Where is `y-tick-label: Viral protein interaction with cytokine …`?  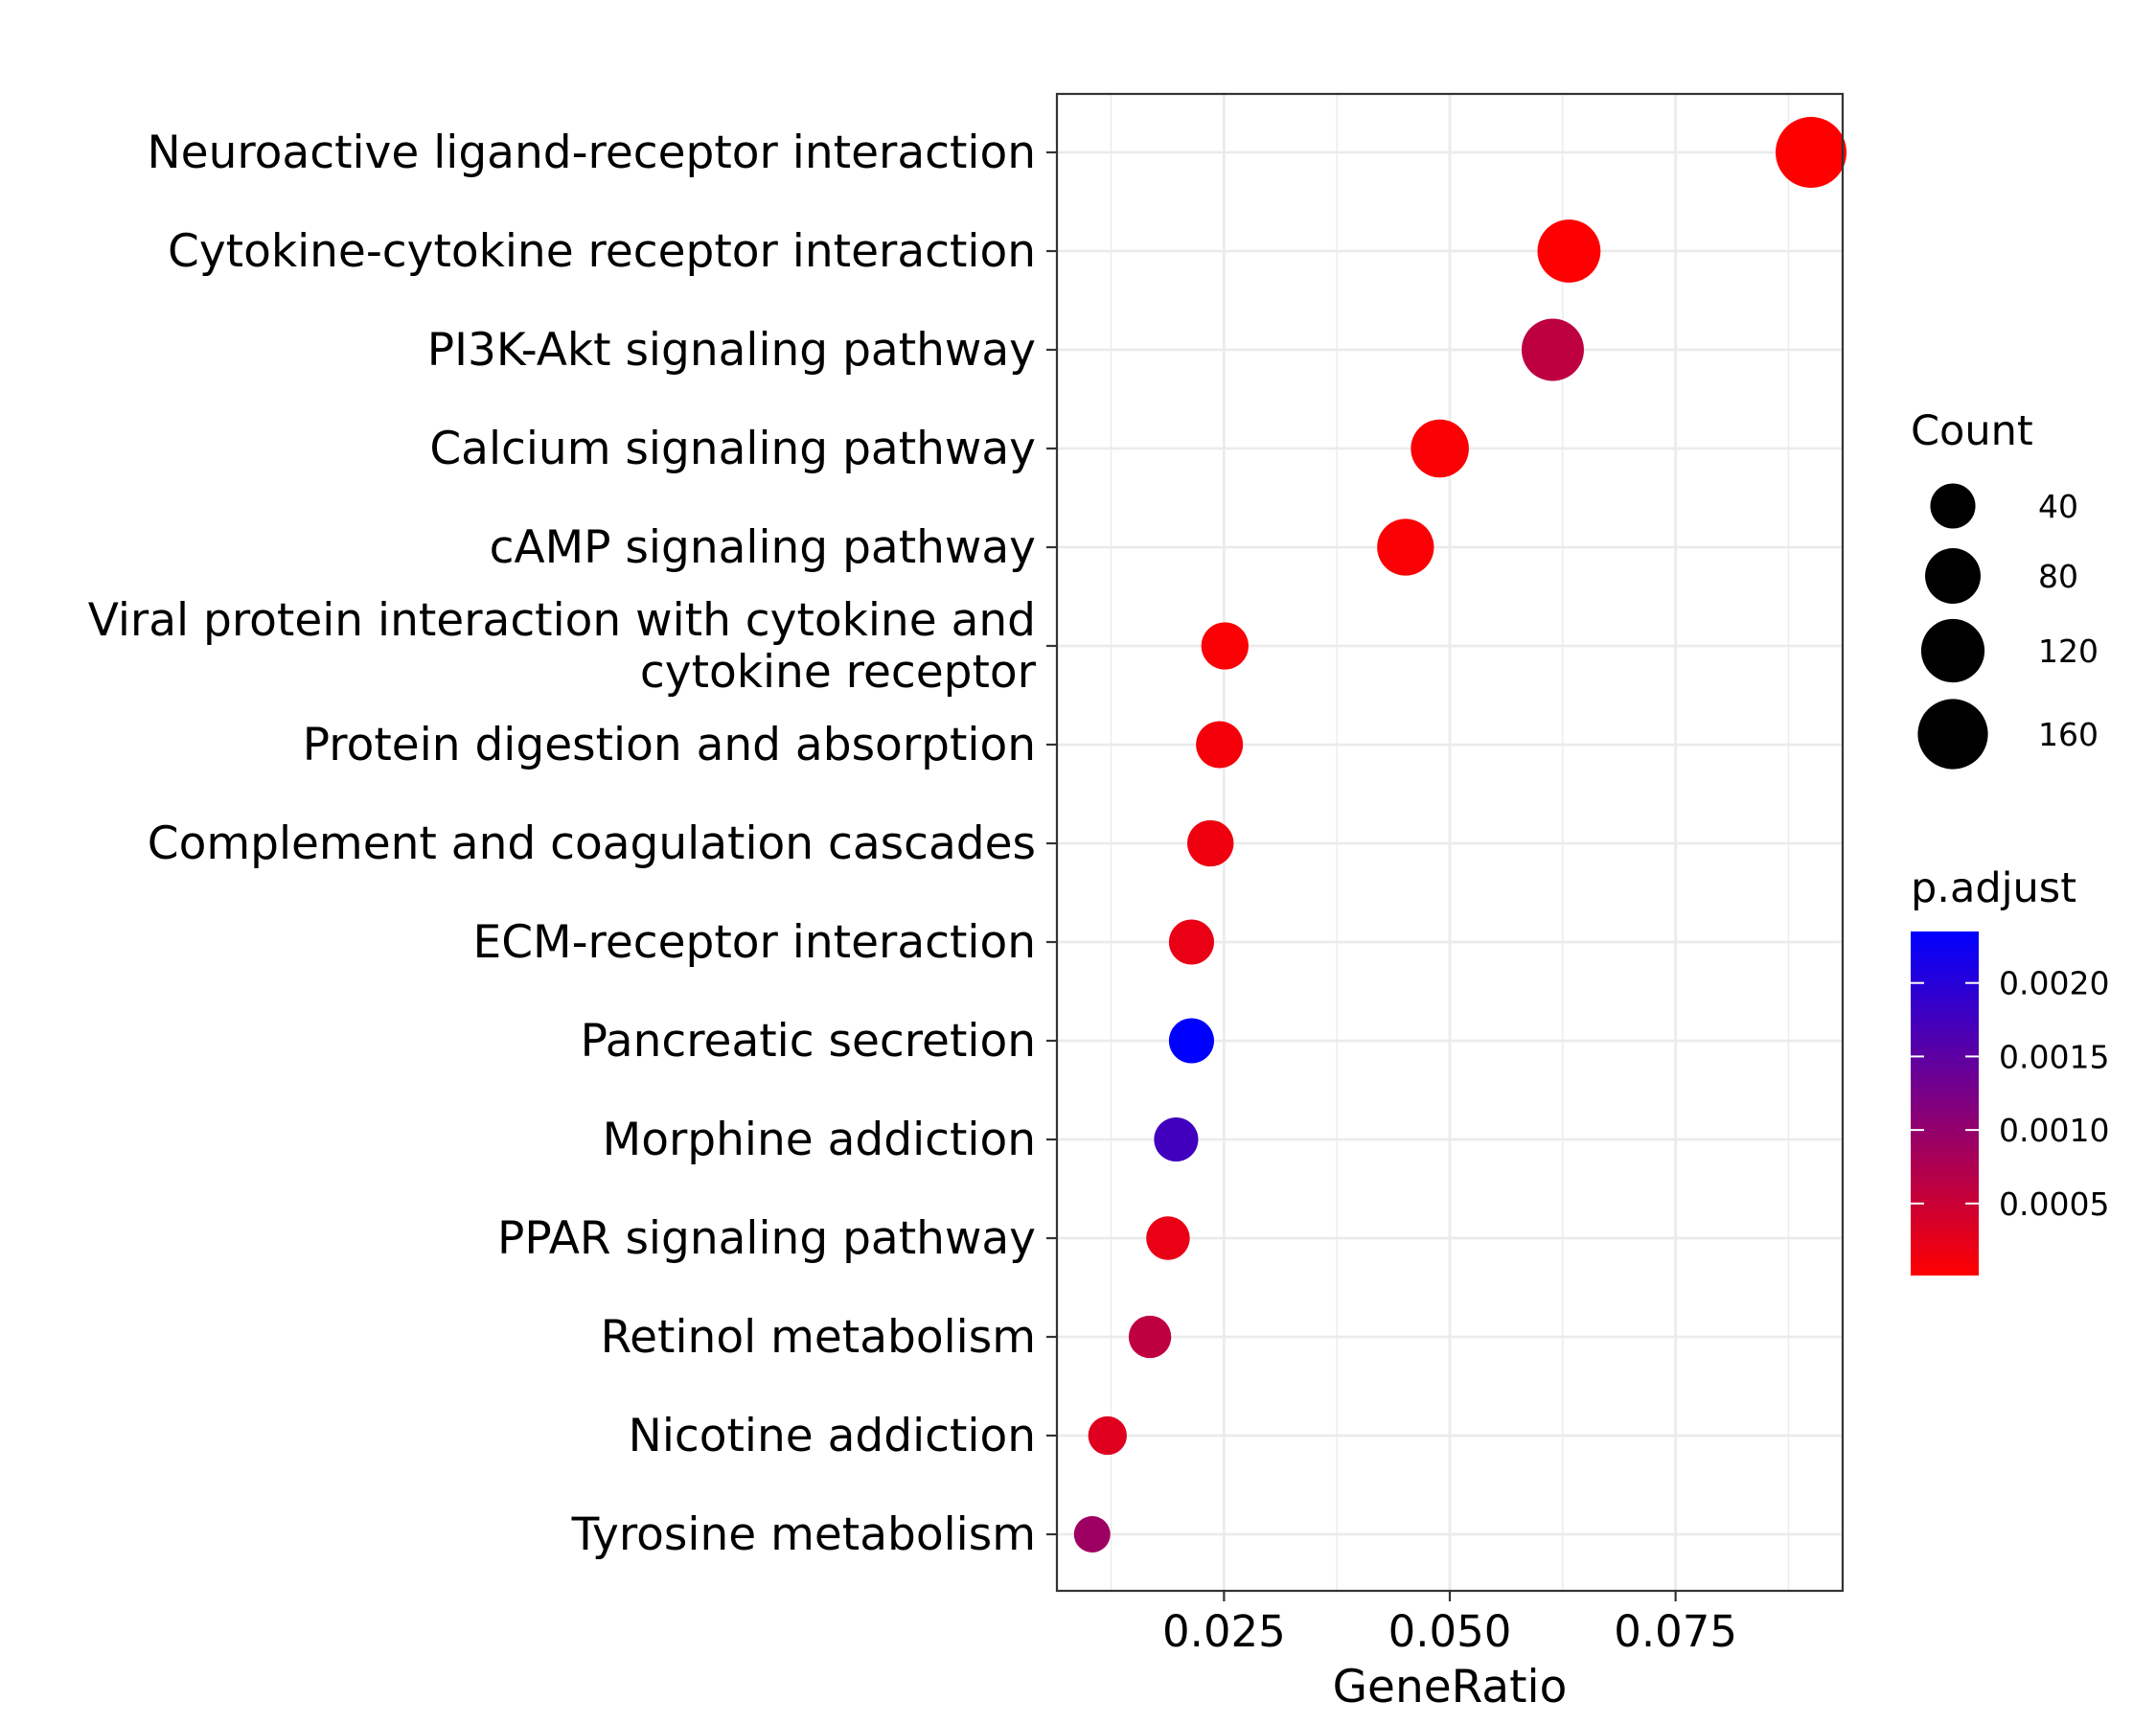 y-tick-label: Viral protein interaction with cytokine … is located at coordinates (562, 620).